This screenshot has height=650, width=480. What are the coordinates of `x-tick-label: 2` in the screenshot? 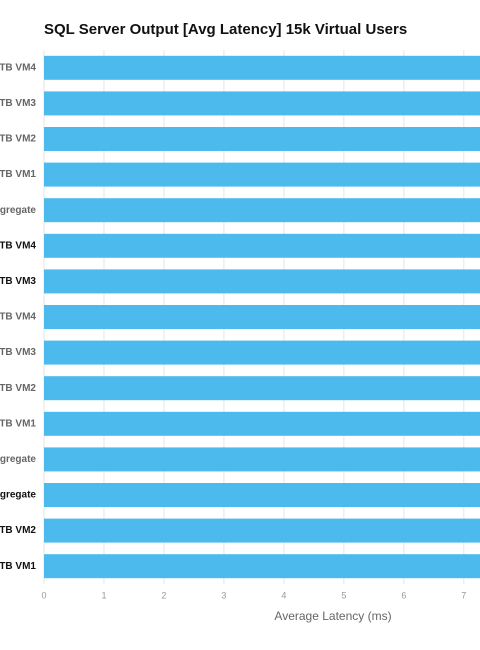 It's located at (163, 595).